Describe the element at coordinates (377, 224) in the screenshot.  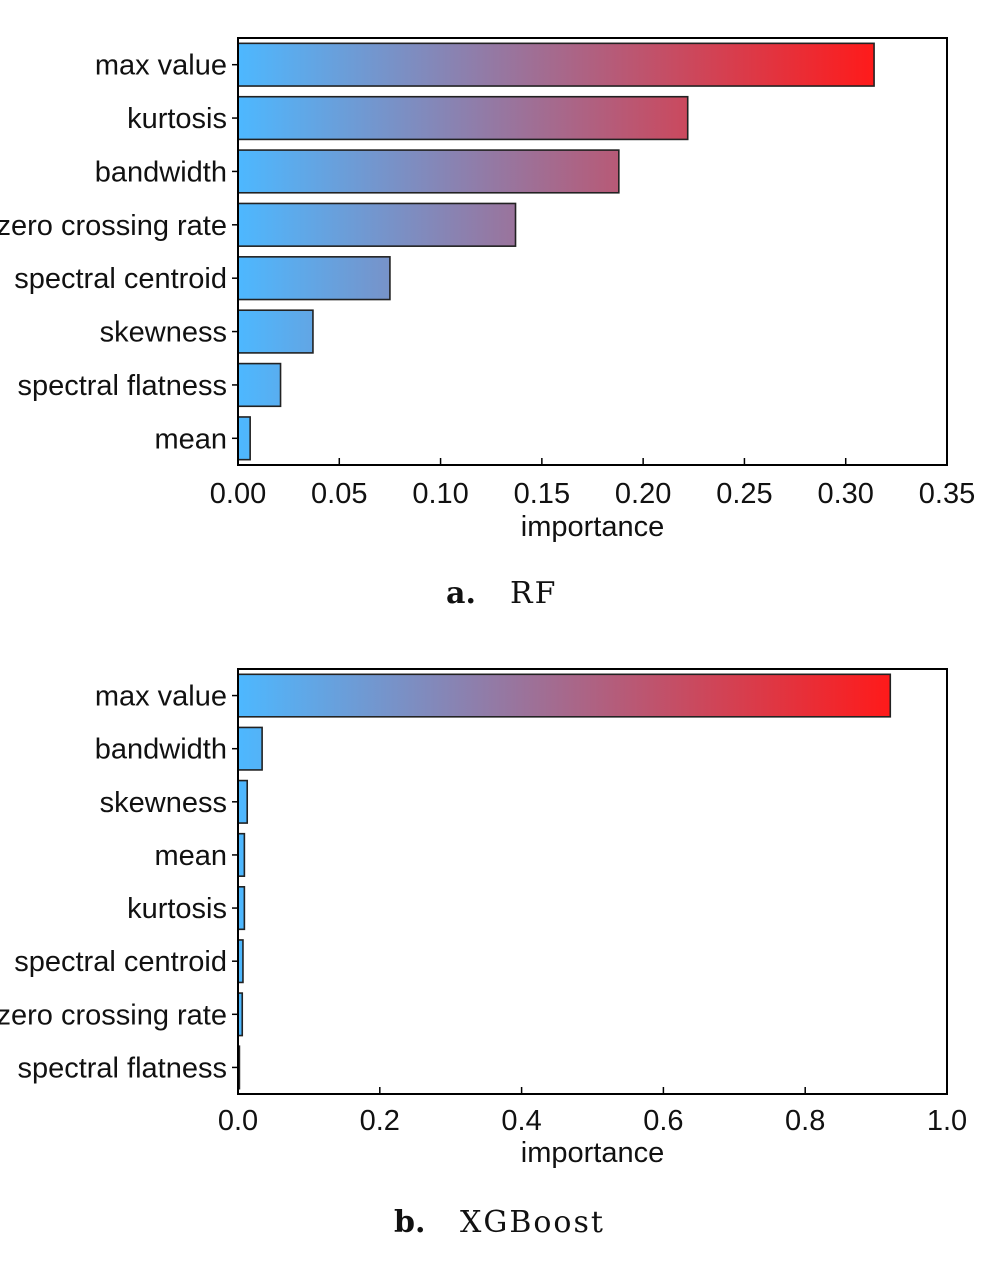
I see `bar-zero-crossing-rate` at that location.